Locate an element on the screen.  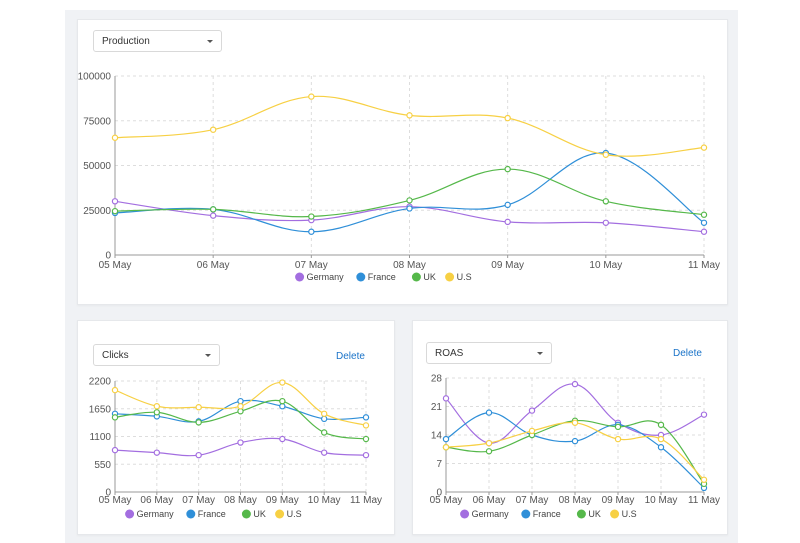
metric-dropdown-roas: ROAS is located at coordinates (489, 353).